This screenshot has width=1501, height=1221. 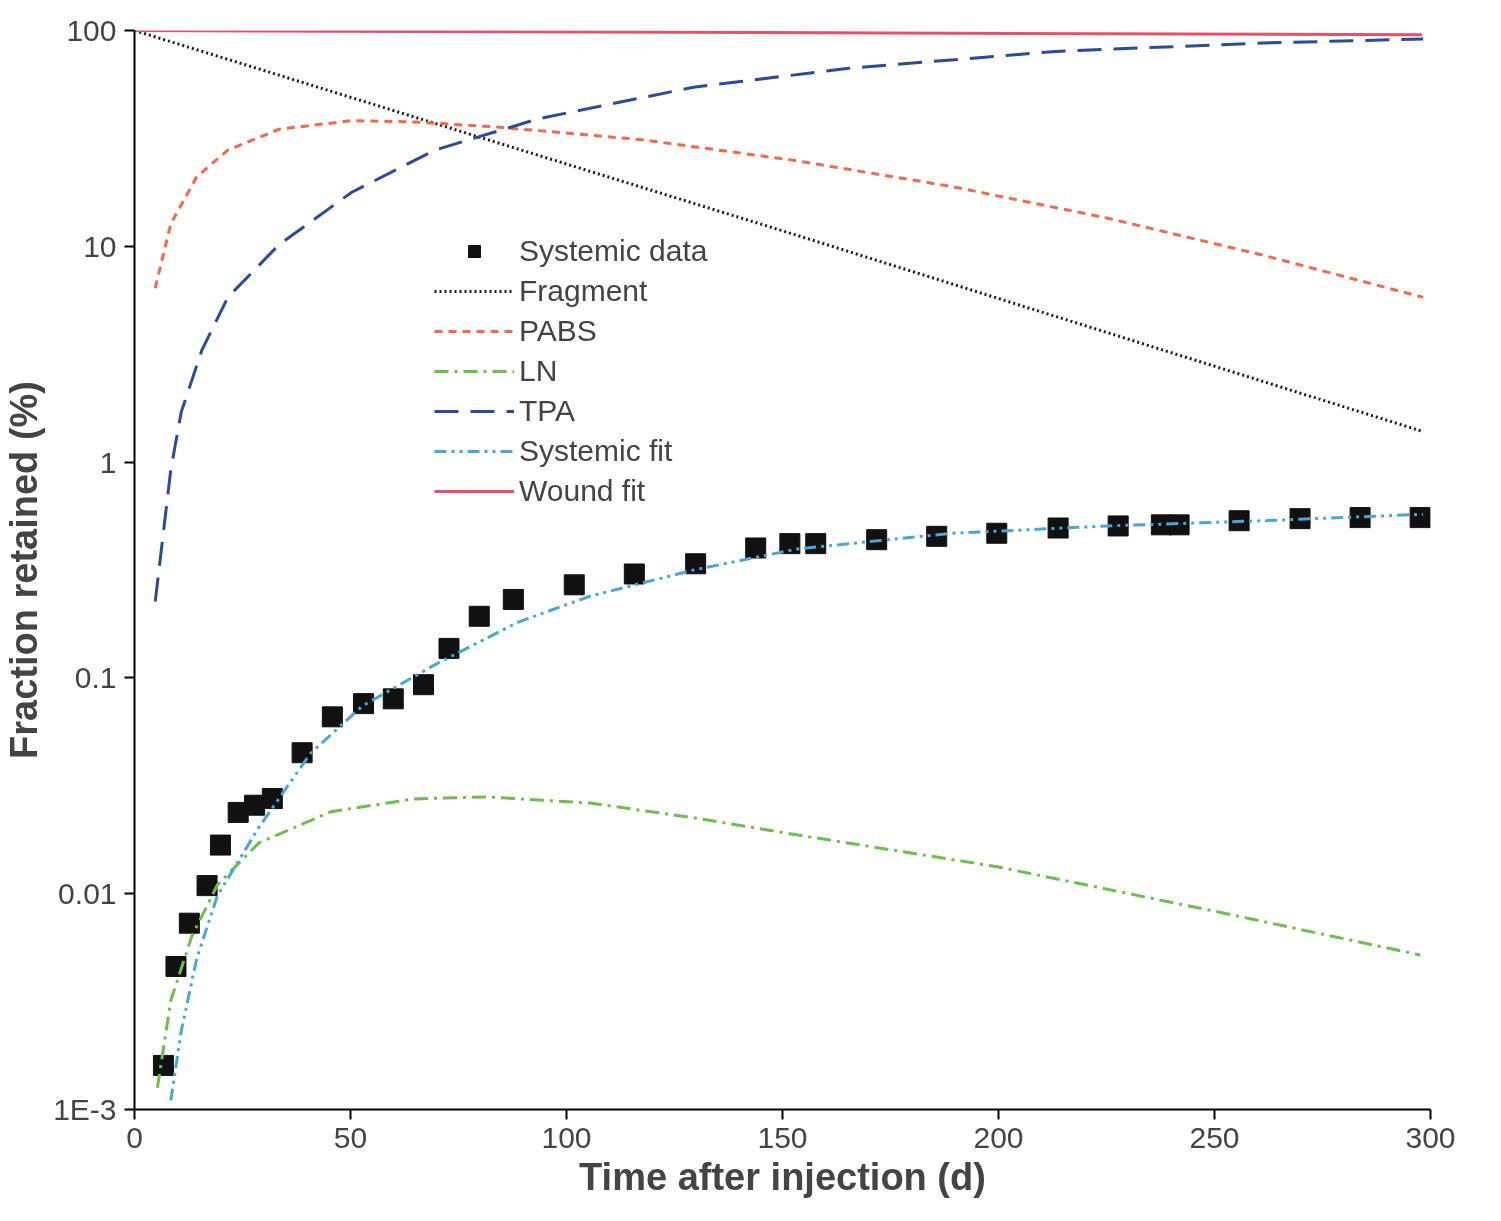 I want to click on x-tick-label: 50, so click(x=350, y=1137).